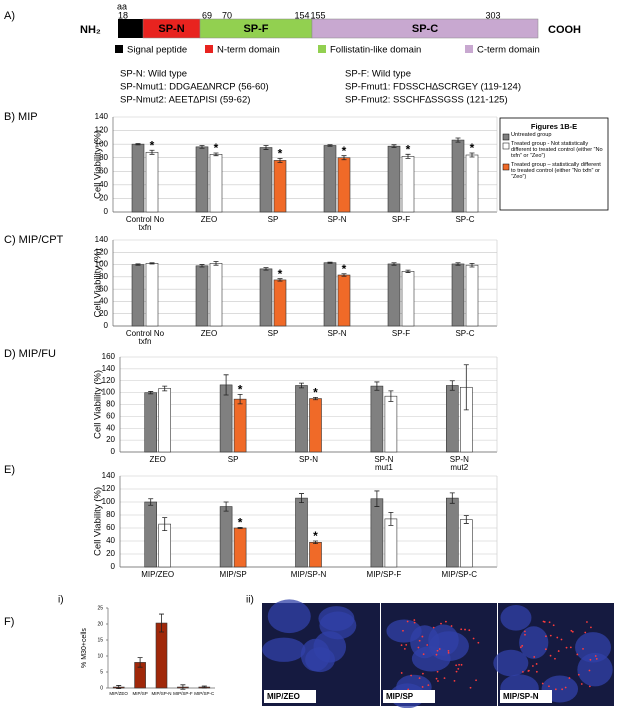 Image resolution: width=617 pixels, height=708 pixels. What do you see at coordinates (204, 693) in the screenshot?
I see `x-tick-label: MIP/SP-C` at bounding box center [204, 693].